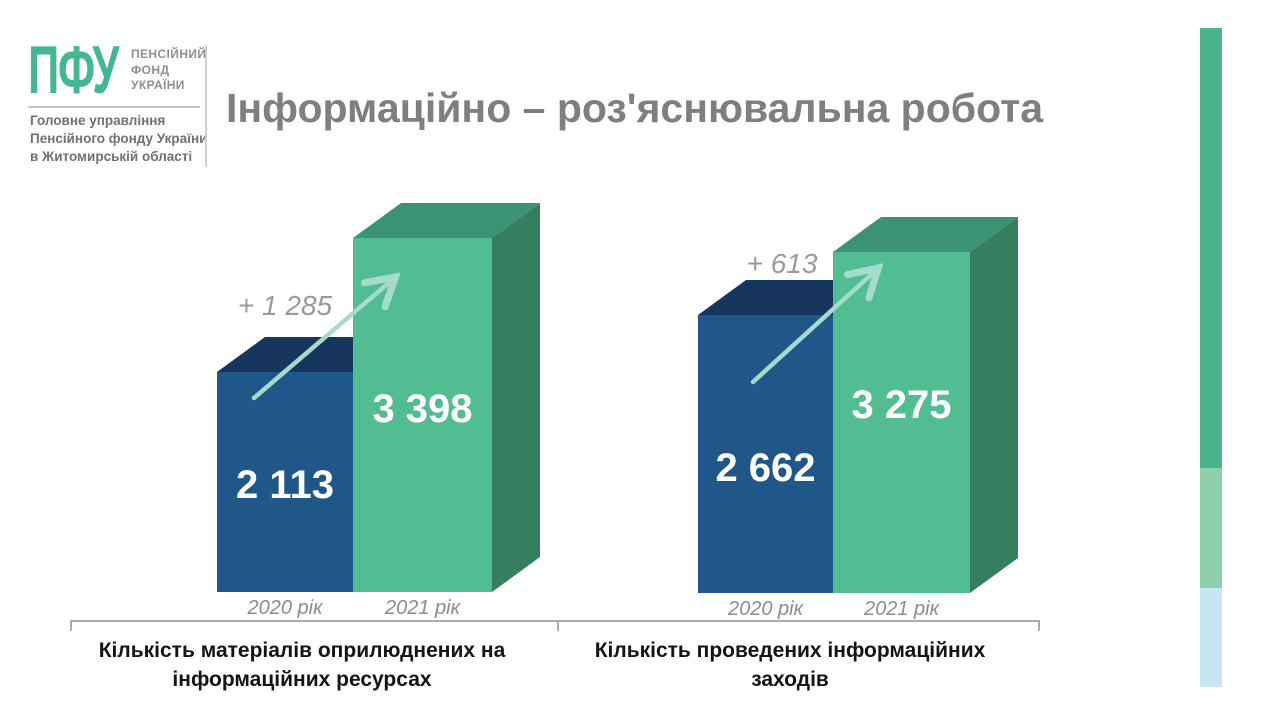 The image size is (1280, 720). What do you see at coordinates (901, 405) in the screenshot?
I see `value-label-2021: 3 275` at bounding box center [901, 405].